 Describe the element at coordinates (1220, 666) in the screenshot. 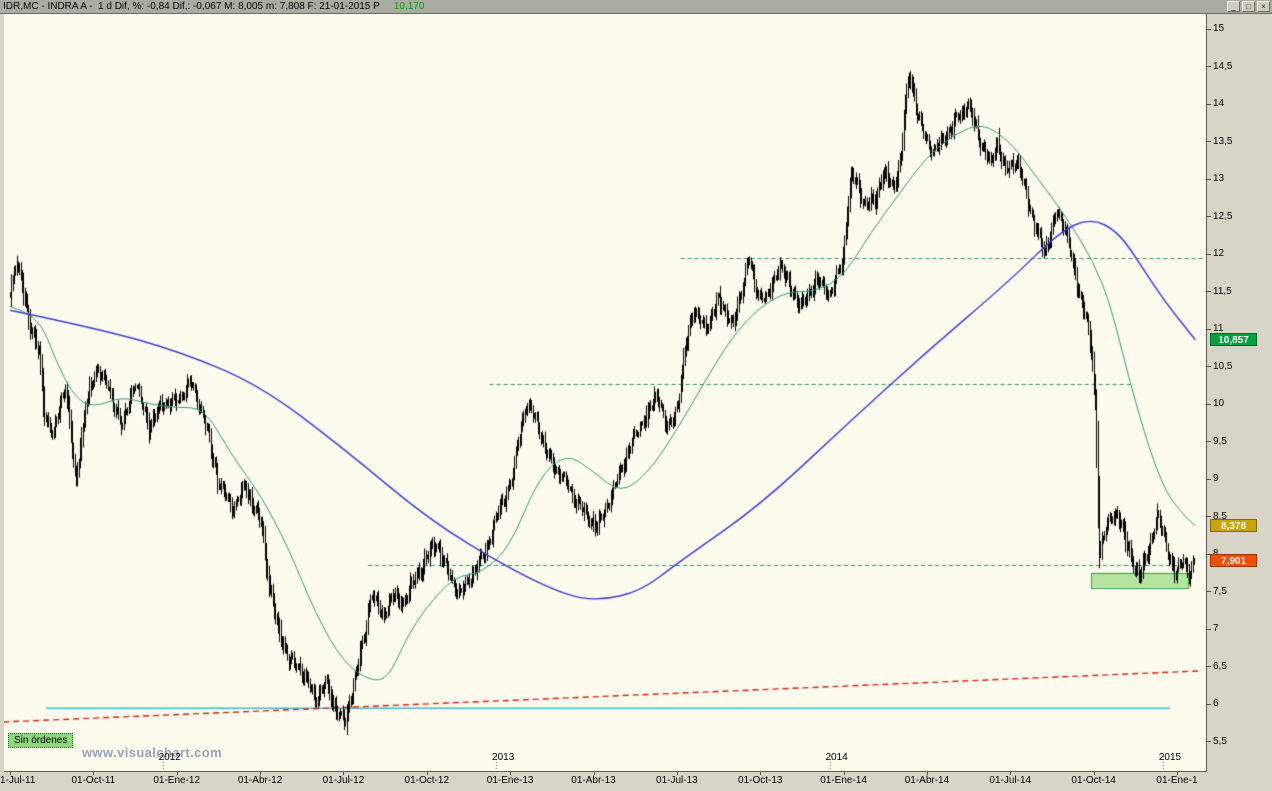

I see `price-tick-label: 6,5` at that location.